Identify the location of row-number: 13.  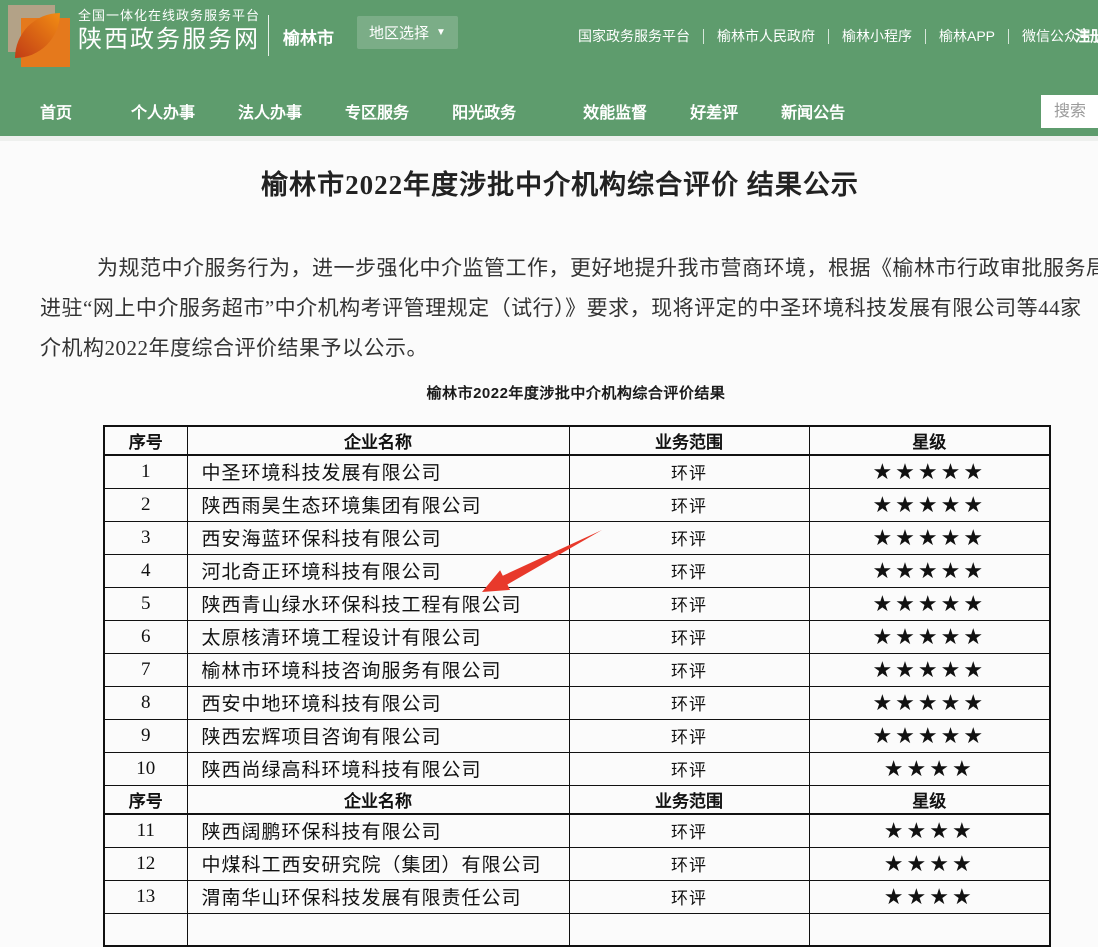
(145, 896).